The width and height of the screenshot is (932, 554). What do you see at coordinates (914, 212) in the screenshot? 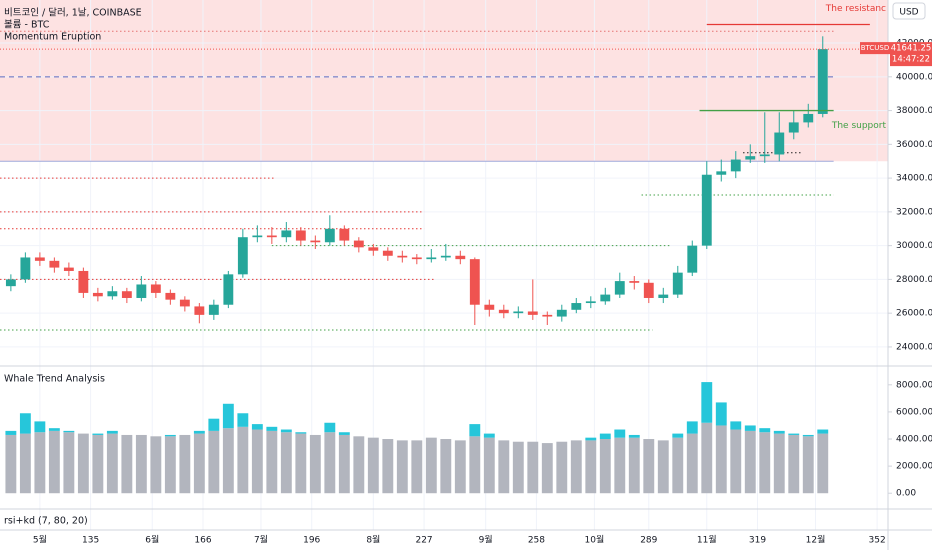
I see `y-tick-label: 32000.00` at bounding box center [914, 212].